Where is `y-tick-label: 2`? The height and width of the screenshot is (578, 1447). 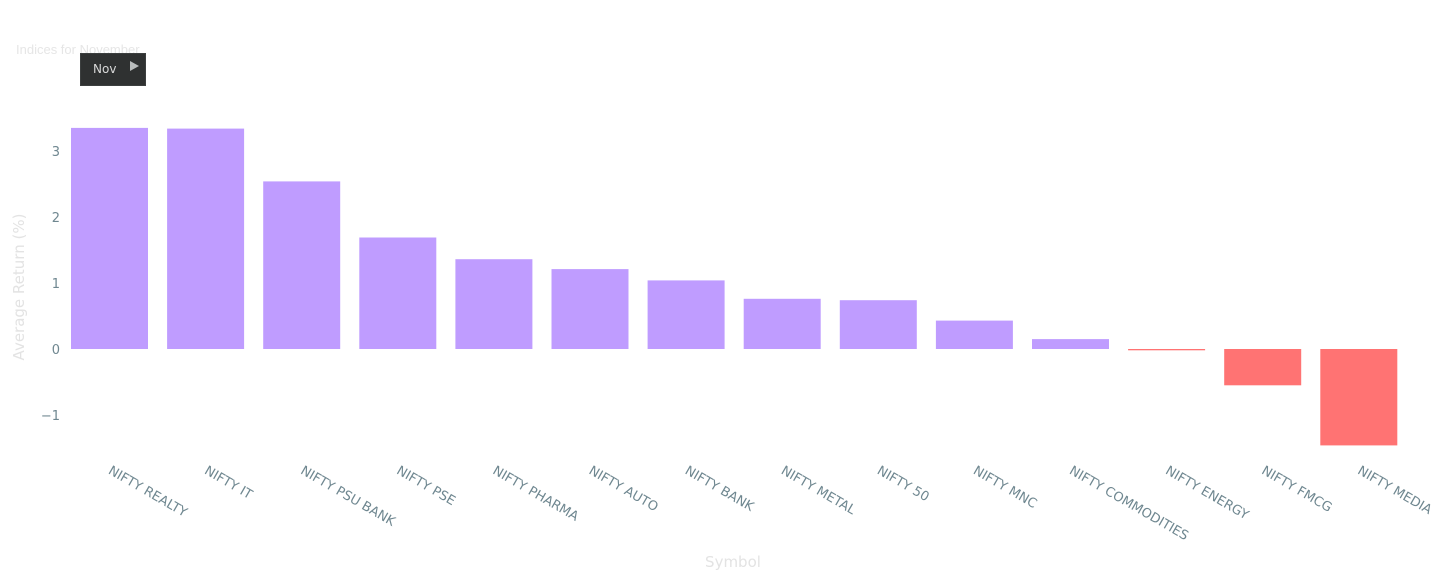
y-tick-label: 2 is located at coordinates (56, 218).